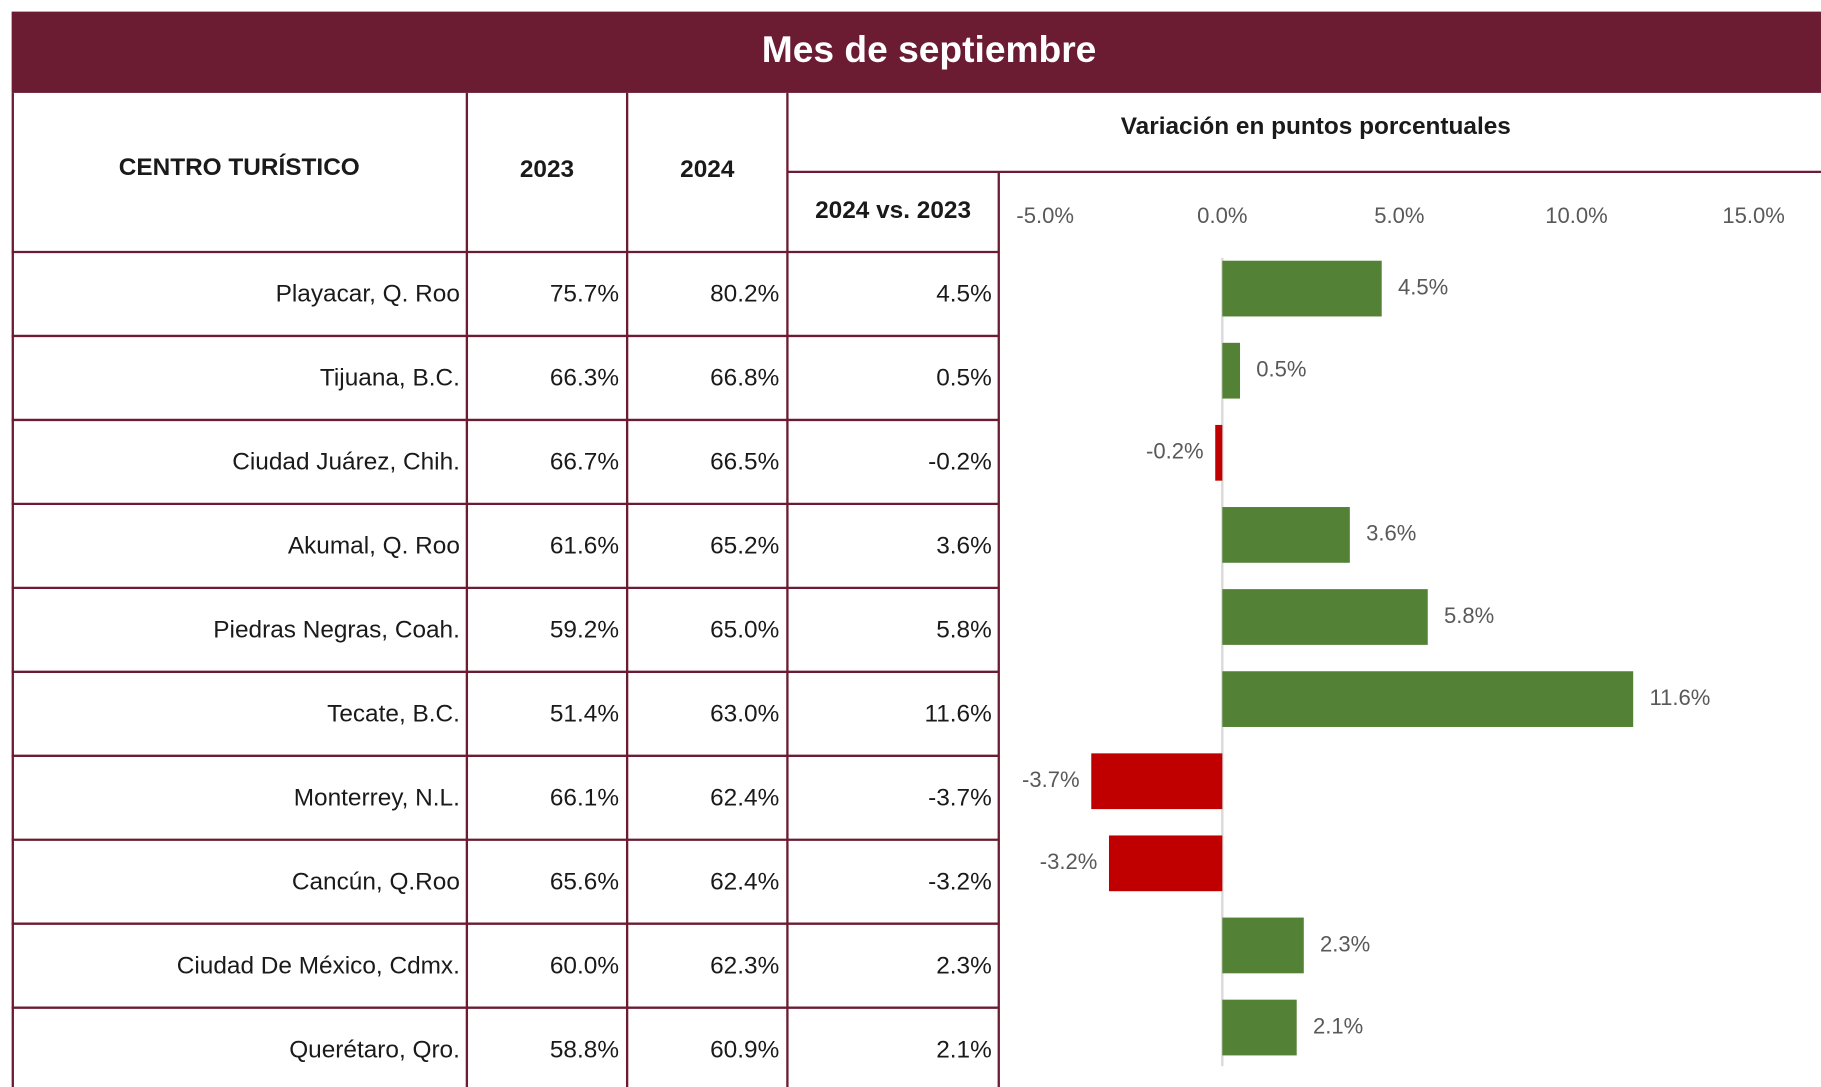  I want to click on row-label: Playacar, Q. Roo, so click(368, 294).